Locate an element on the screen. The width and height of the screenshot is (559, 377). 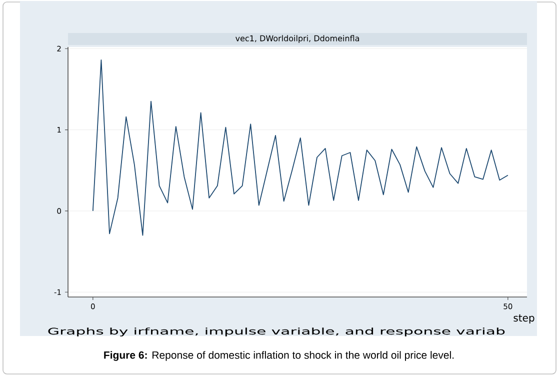
text: Graphs by irfname, impulse variable, and response variab is located at coordinates (276, 332).